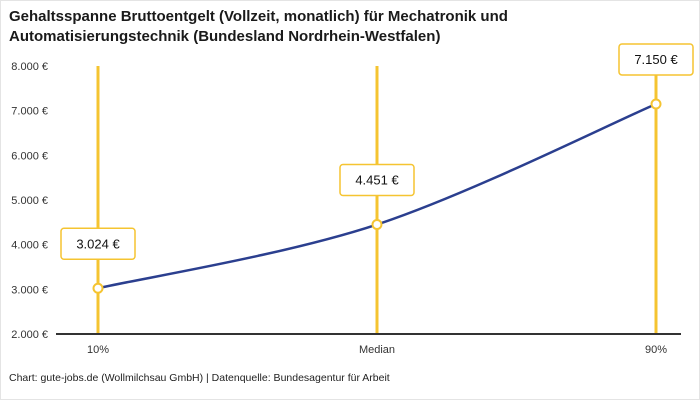 This screenshot has width=700, height=400. Describe the element at coordinates (29, 112) in the screenshot. I see `y-axis-tick-label: 7.000 €` at that location.